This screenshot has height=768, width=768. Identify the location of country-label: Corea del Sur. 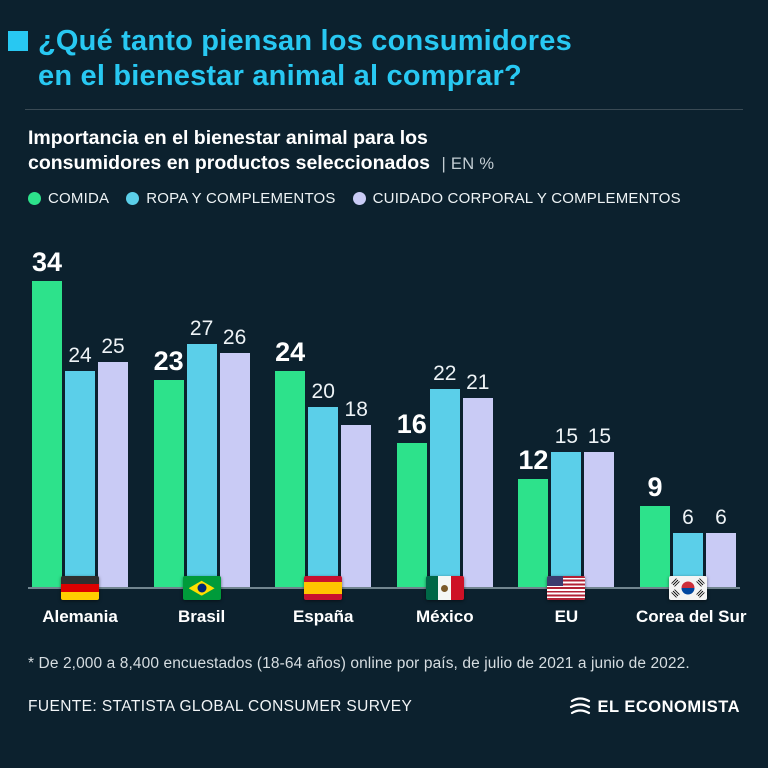
(691, 617).